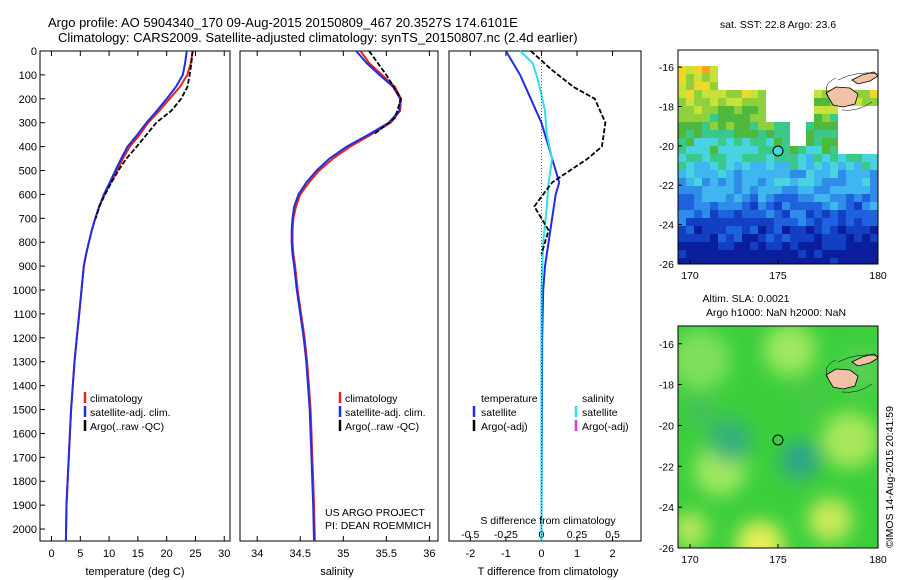  Describe the element at coordinates (25, 411) in the screenshot. I see `depth-tick-label: 1500` at that location.